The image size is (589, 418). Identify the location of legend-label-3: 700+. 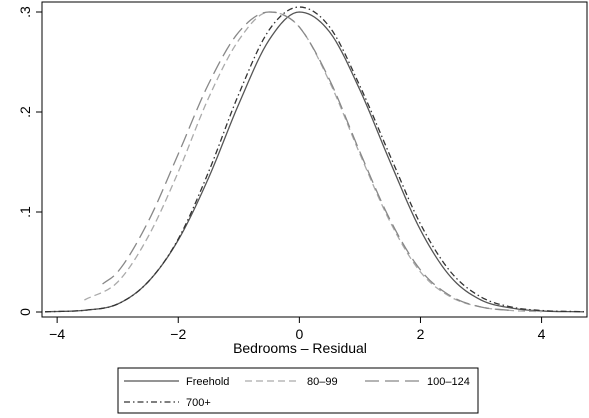
(198, 403).